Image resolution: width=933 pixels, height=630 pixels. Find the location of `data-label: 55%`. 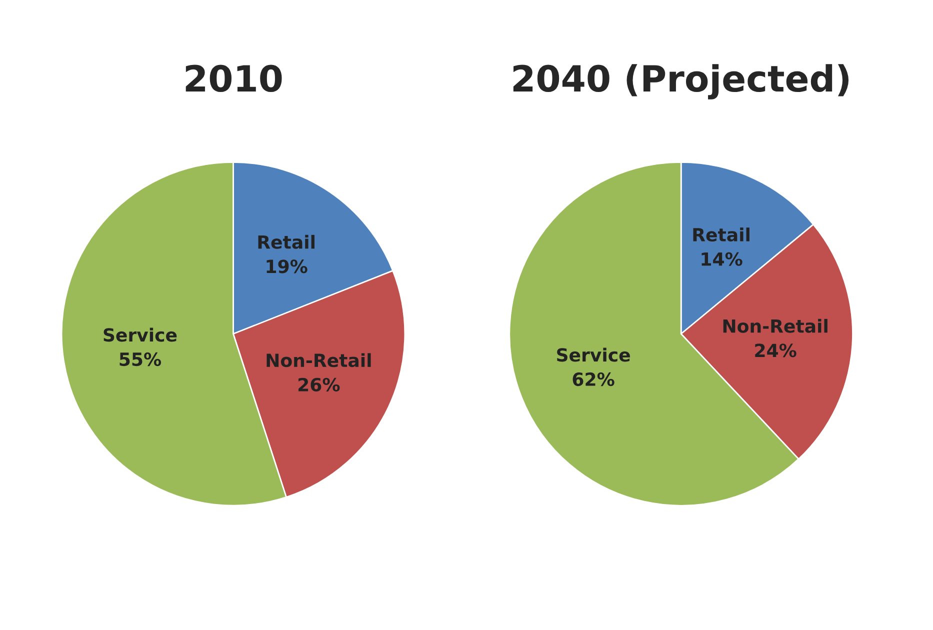

data-label: 55% is located at coordinates (141, 359).